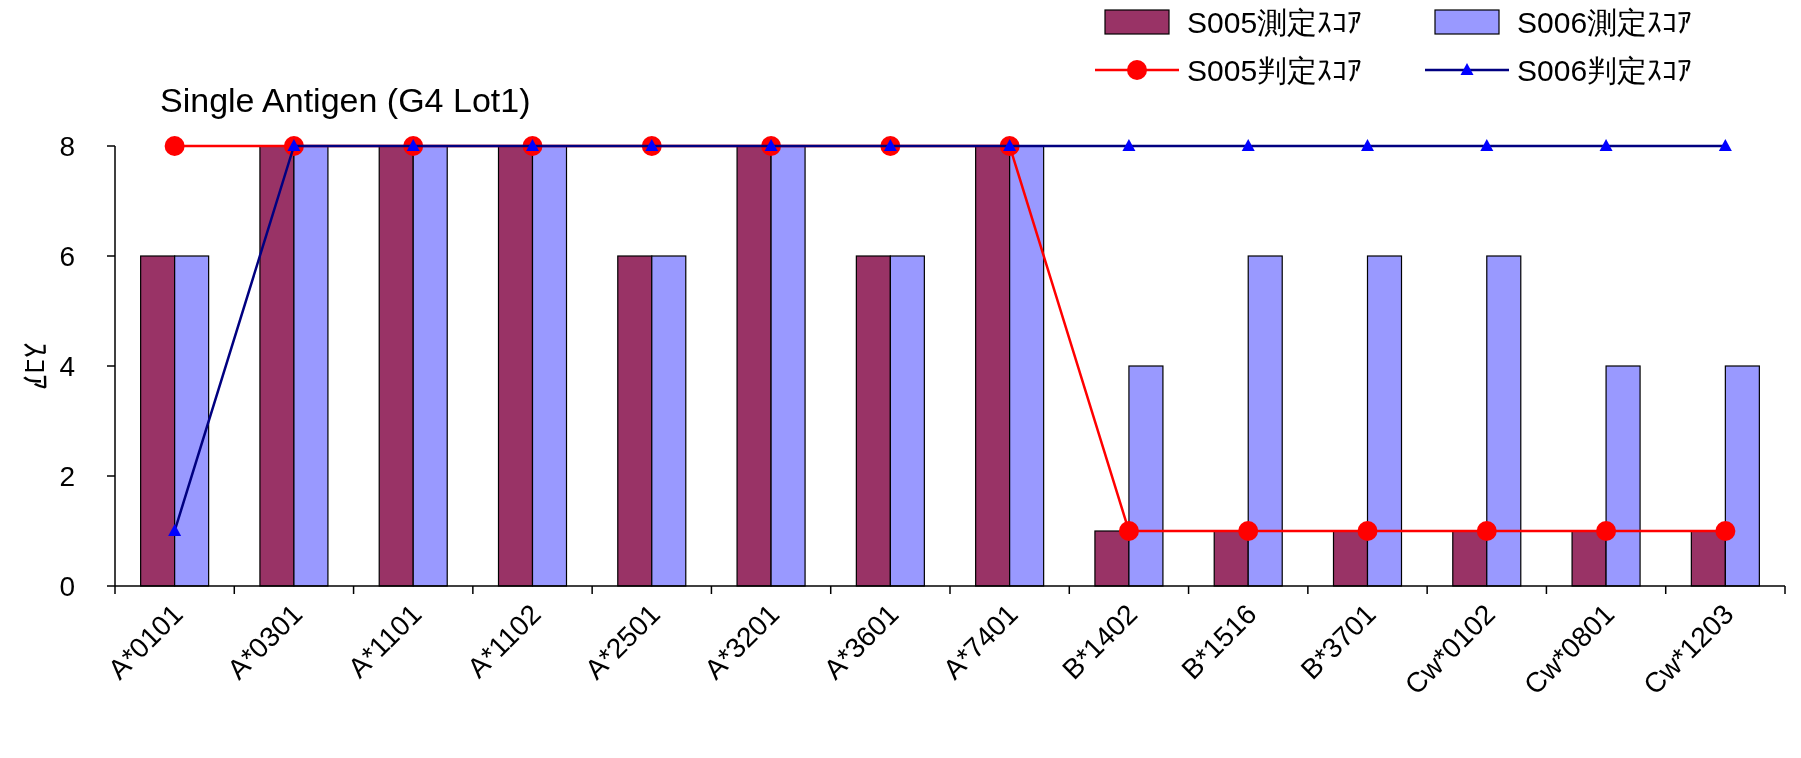 The width and height of the screenshot is (1801, 758). What do you see at coordinates (1275, 22) in the screenshot?
I see `legend-label: S005測定ｽｺｱ` at bounding box center [1275, 22].